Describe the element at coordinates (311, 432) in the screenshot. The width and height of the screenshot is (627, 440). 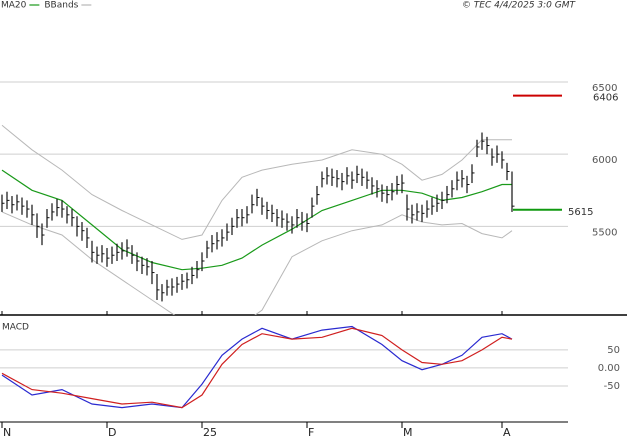
I see `x-tick-label: F` at that location.